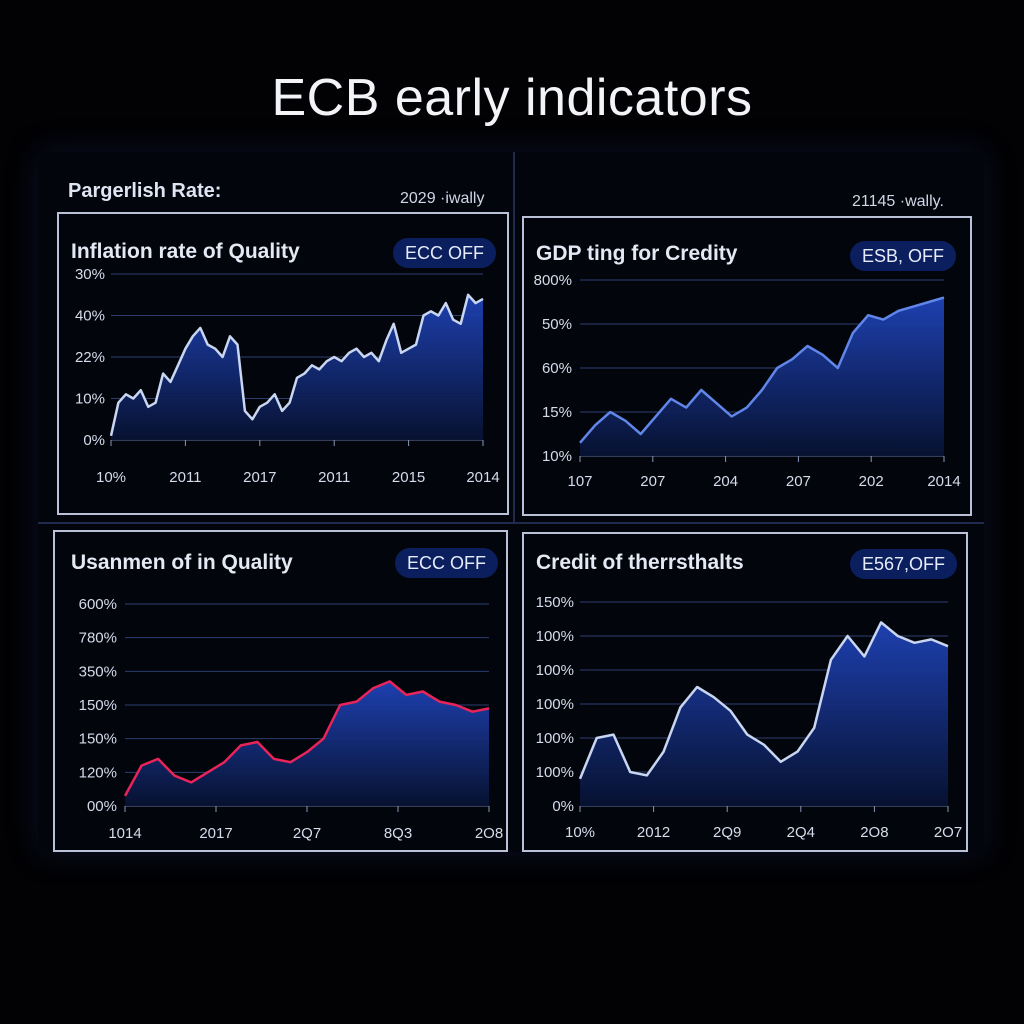  Describe the element at coordinates (442, 198) in the screenshot. I see `section-meta: 2029 ·iwally` at that location.